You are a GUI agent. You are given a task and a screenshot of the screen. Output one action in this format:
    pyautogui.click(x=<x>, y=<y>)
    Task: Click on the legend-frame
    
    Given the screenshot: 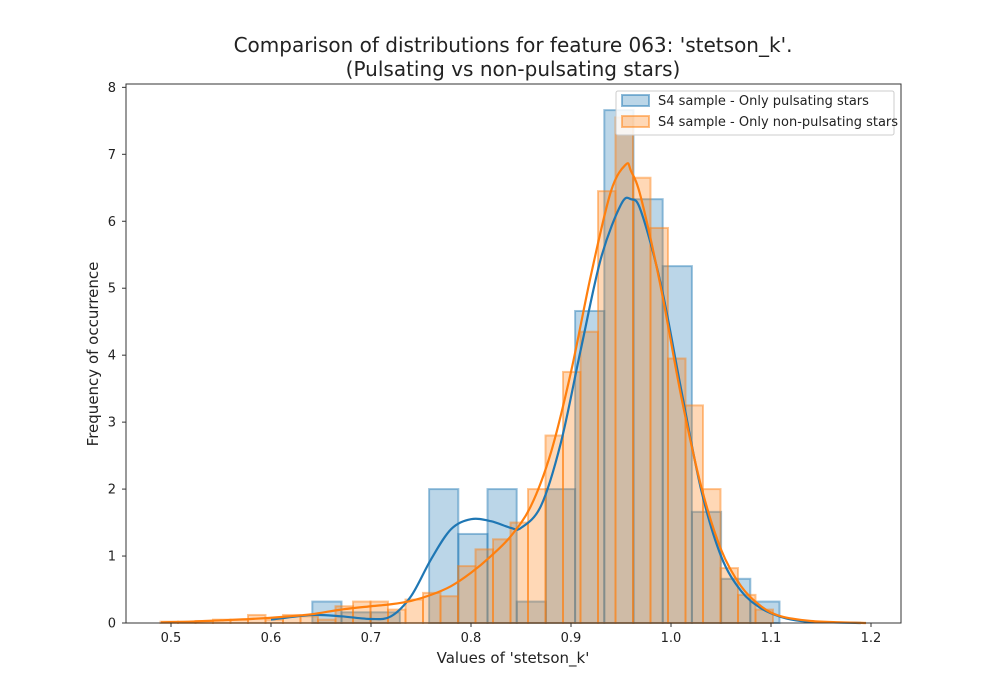 What is the action you would take?
    pyautogui.click(x=755, y=113)
    